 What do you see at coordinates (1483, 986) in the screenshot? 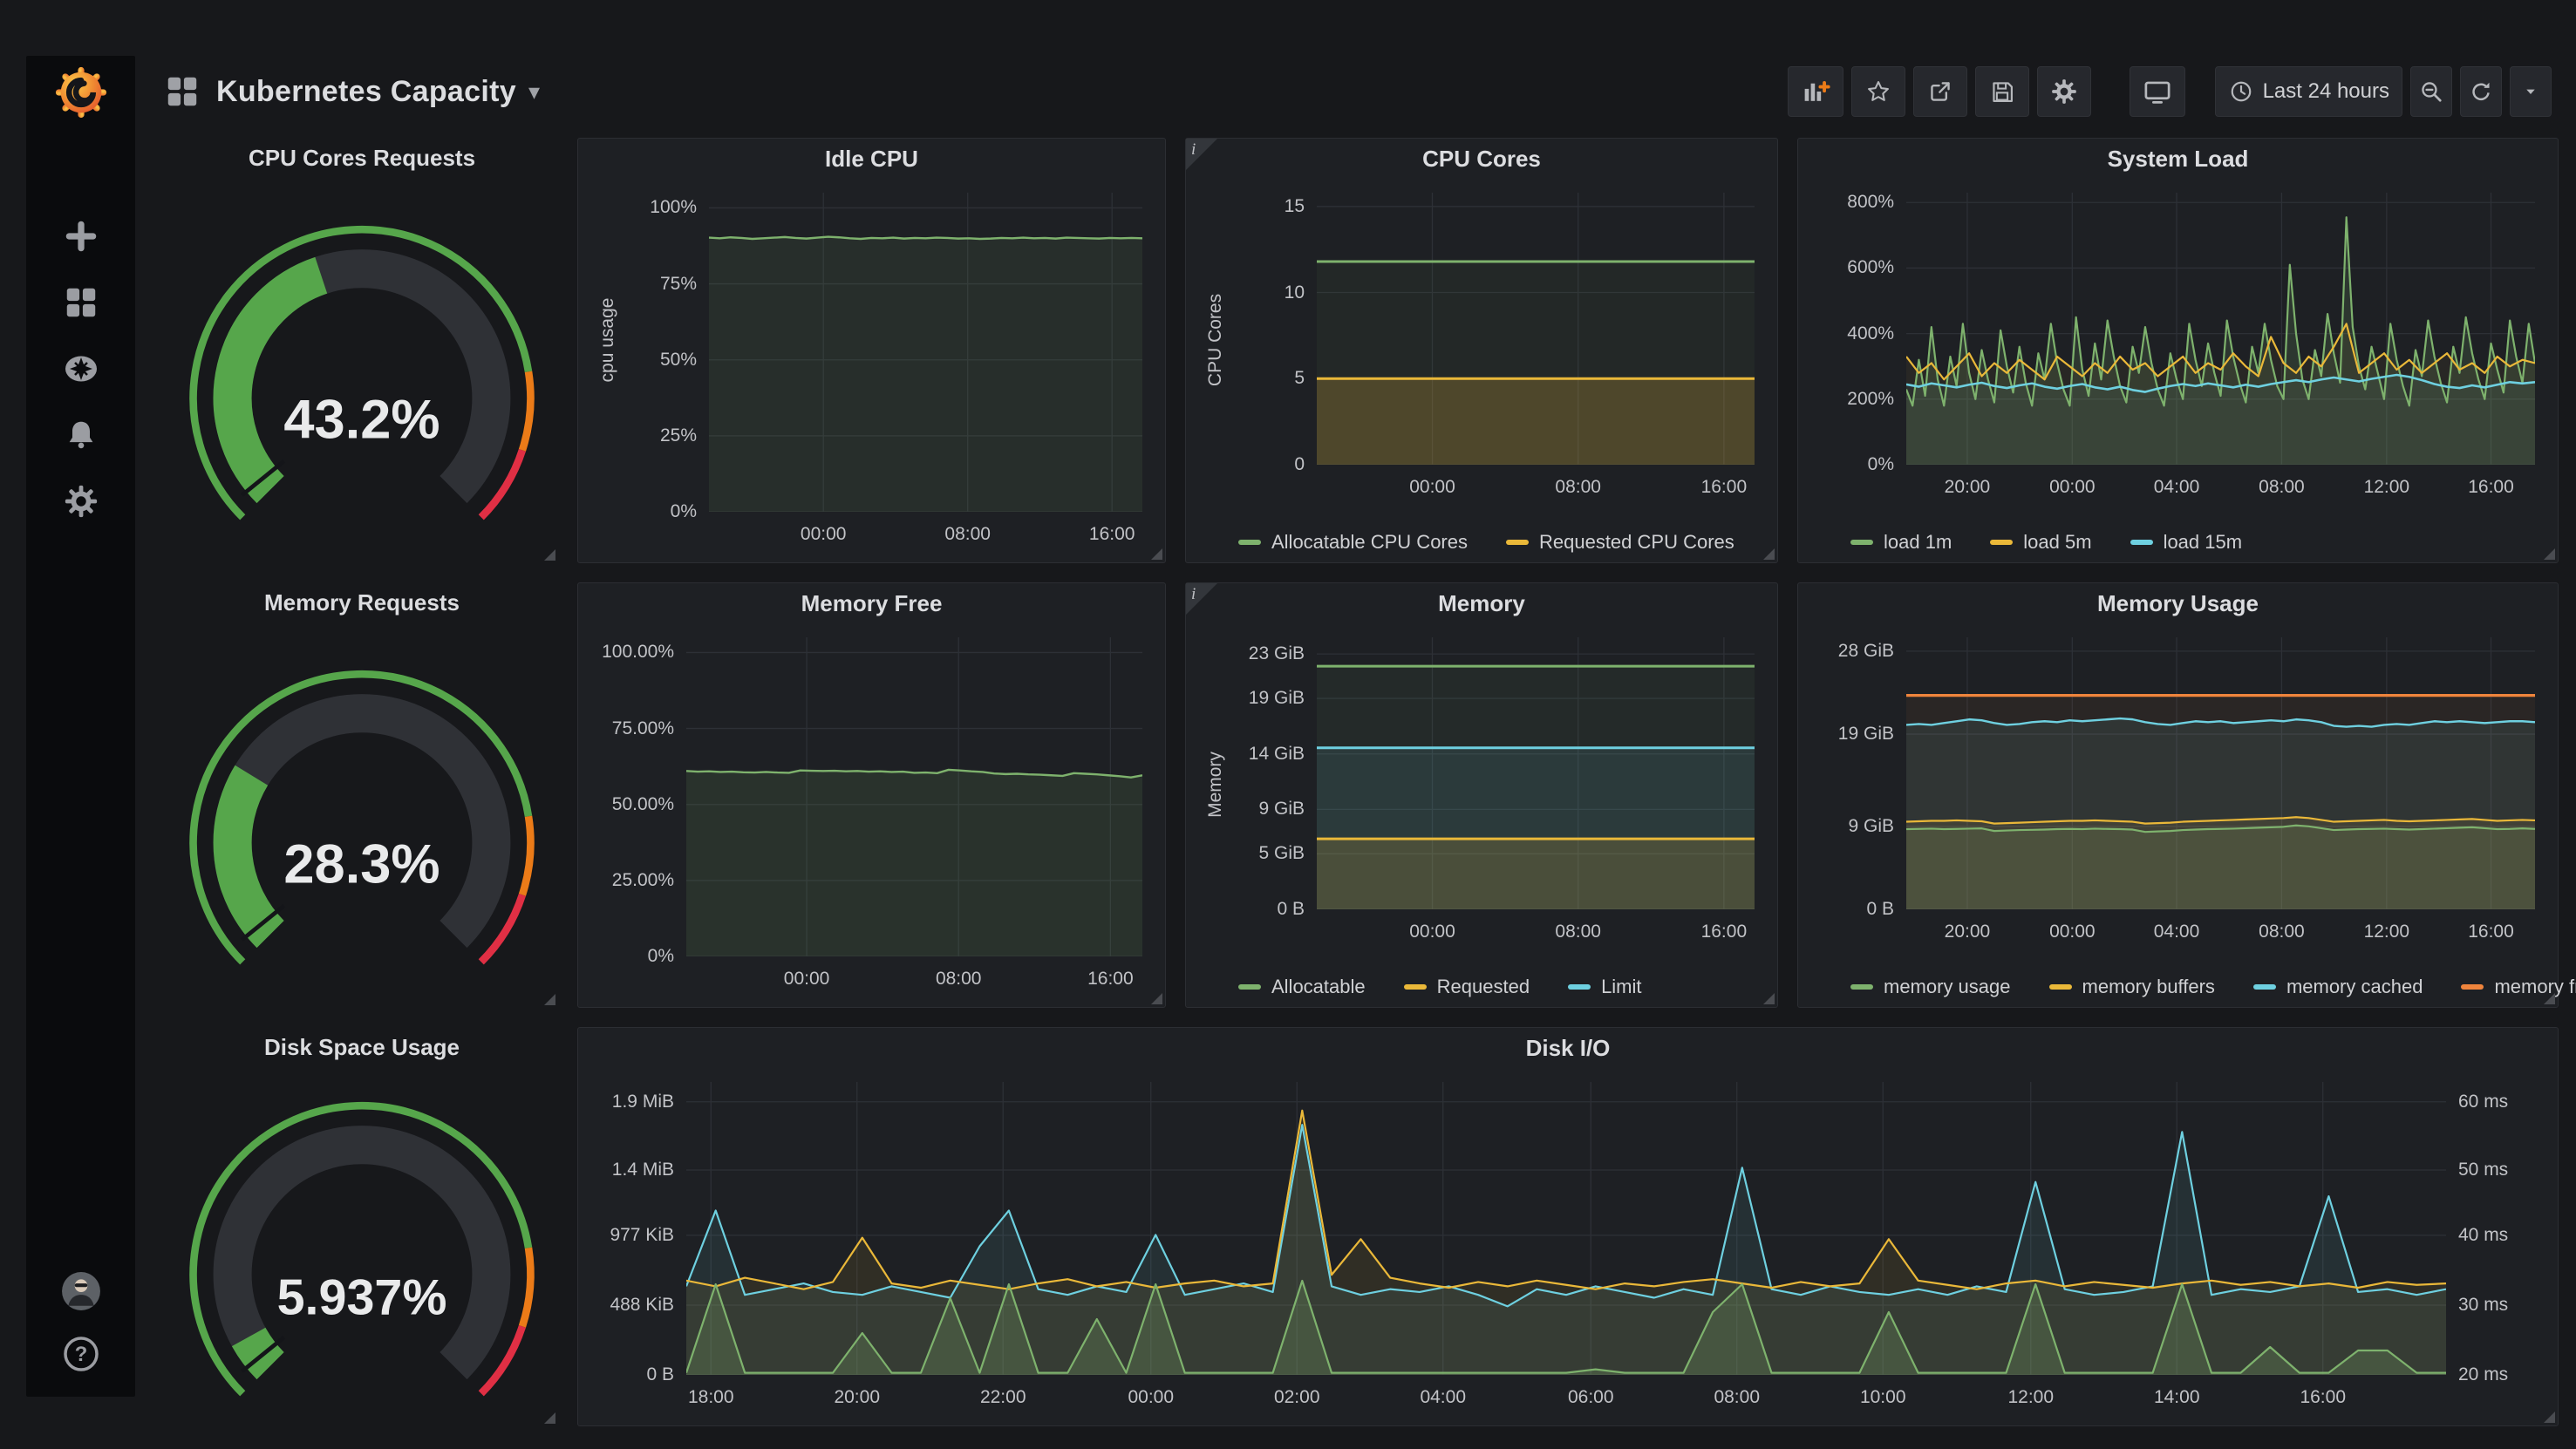
I see `legend-label: Requested` at bounding box center [1483, 986].